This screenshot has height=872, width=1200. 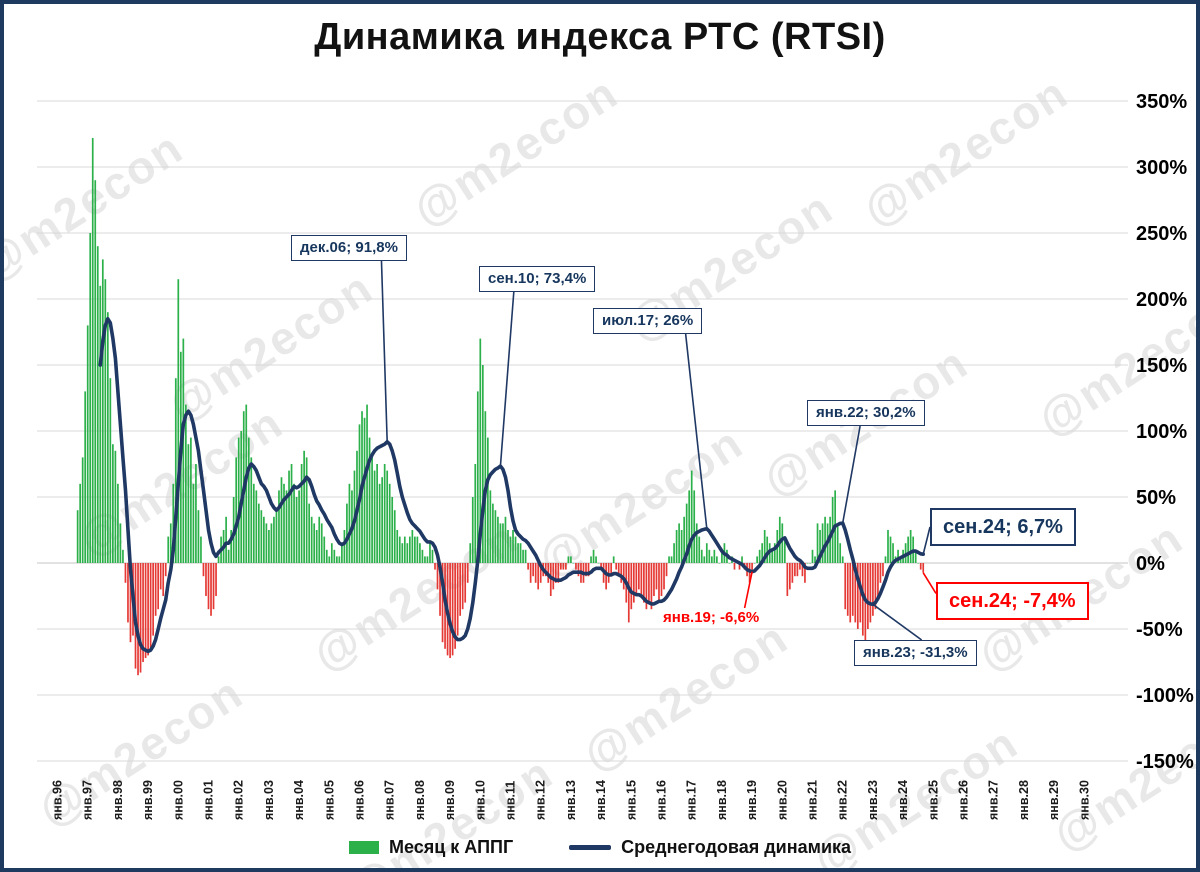 I want to click on bar-series-swatch, so click(x=363, y=847).